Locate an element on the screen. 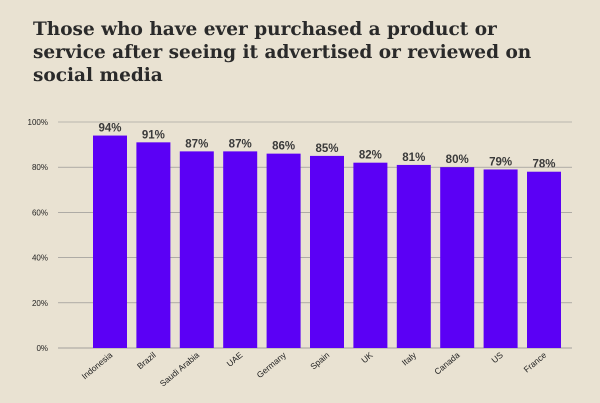  category-label: UAE is located at coordinates (235, 359).